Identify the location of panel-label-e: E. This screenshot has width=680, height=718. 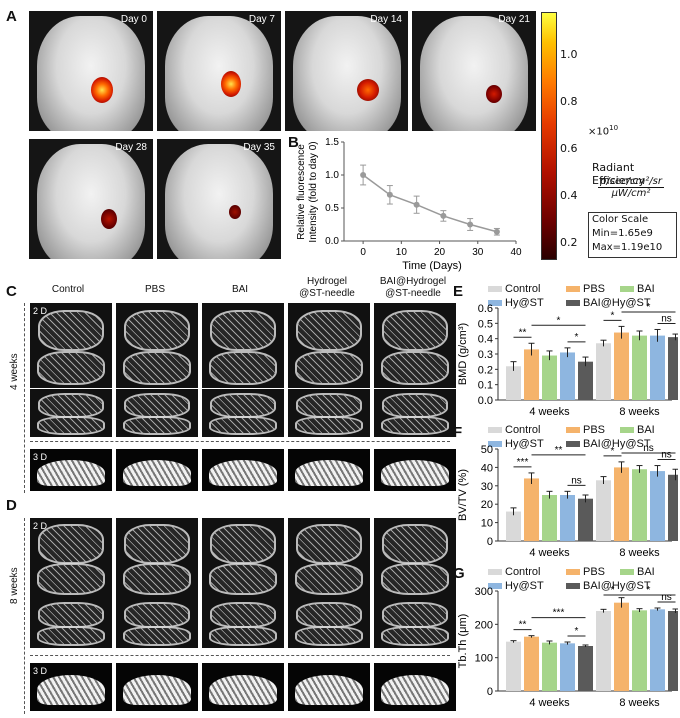
(458, 291).